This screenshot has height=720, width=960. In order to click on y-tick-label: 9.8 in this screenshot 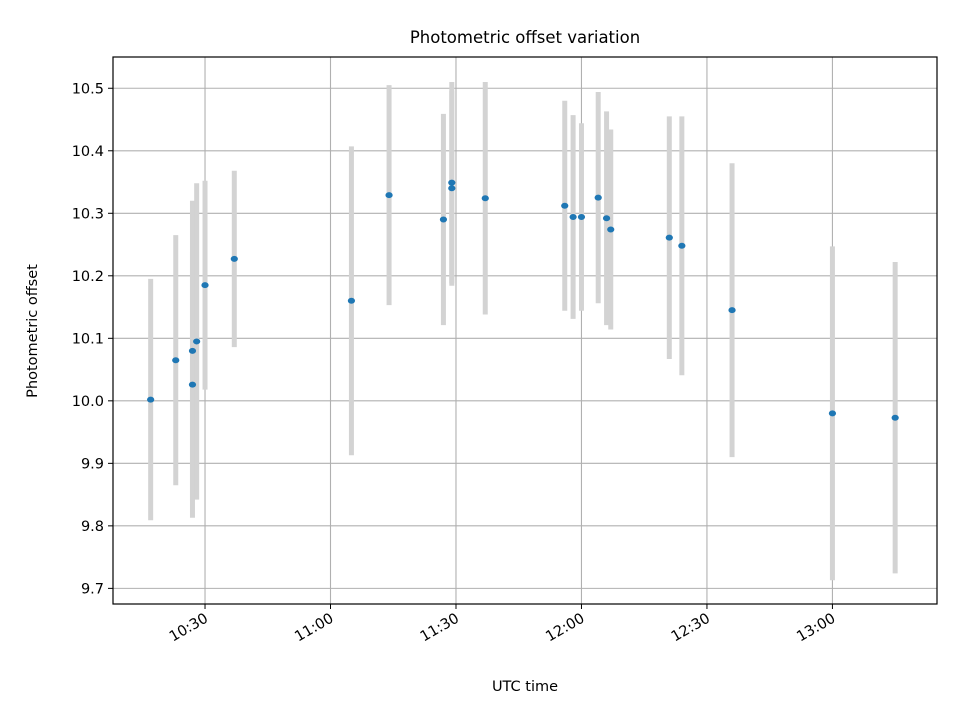, I will do `click(92, 527)`.